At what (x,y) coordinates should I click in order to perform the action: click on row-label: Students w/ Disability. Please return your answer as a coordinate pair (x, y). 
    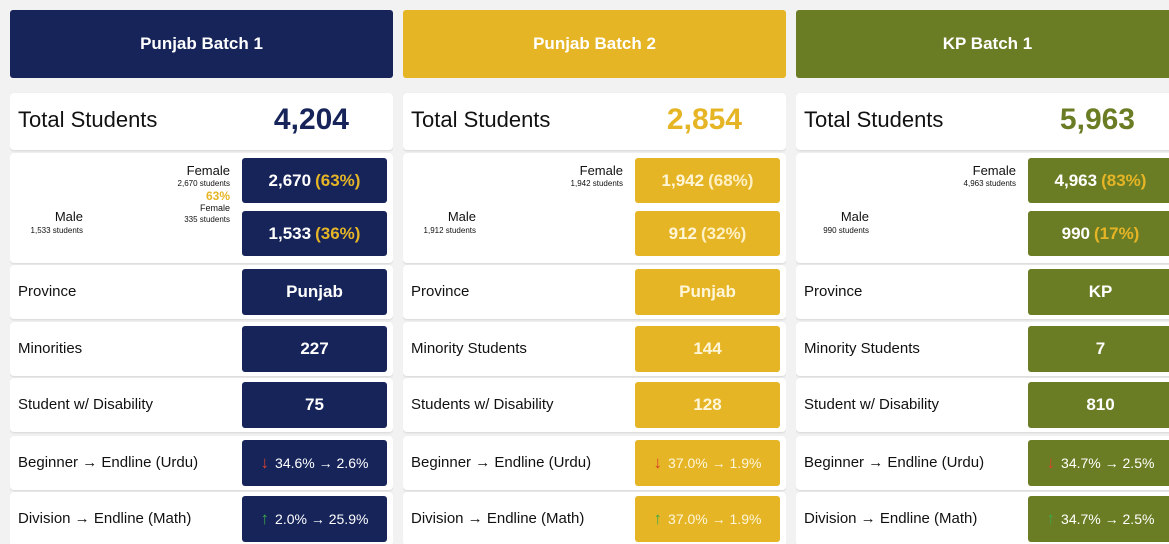
    Looking at the image, I should click on (482, 404).